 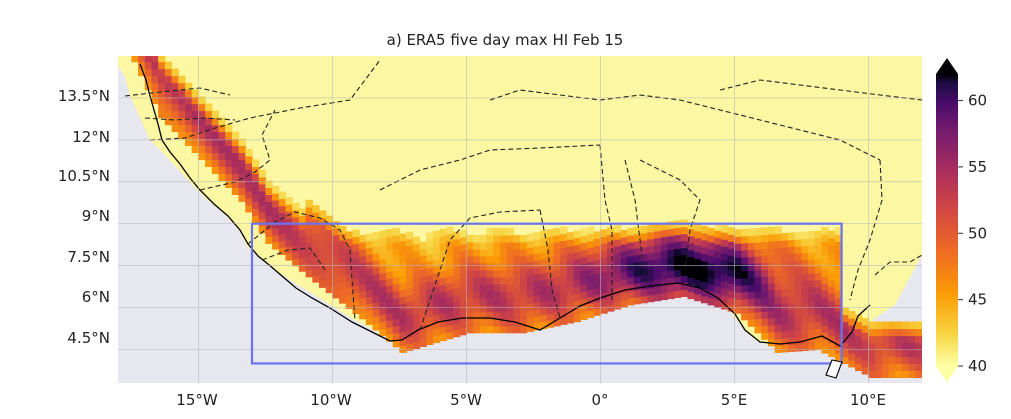 What do you see at coordinates (88, 338) in the screenshot?
I see `lat-tick-label: 4.5°N` at bounding box center [88, 338].